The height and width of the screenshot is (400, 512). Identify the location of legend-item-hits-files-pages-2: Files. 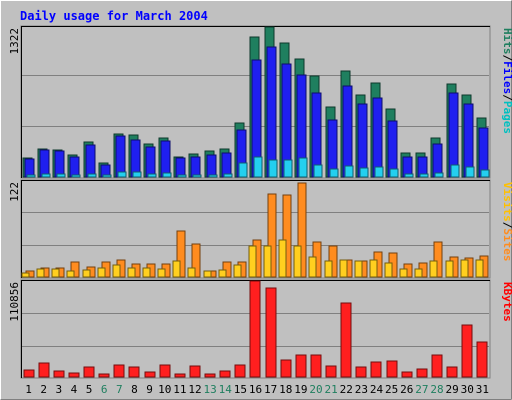
(506, 77).